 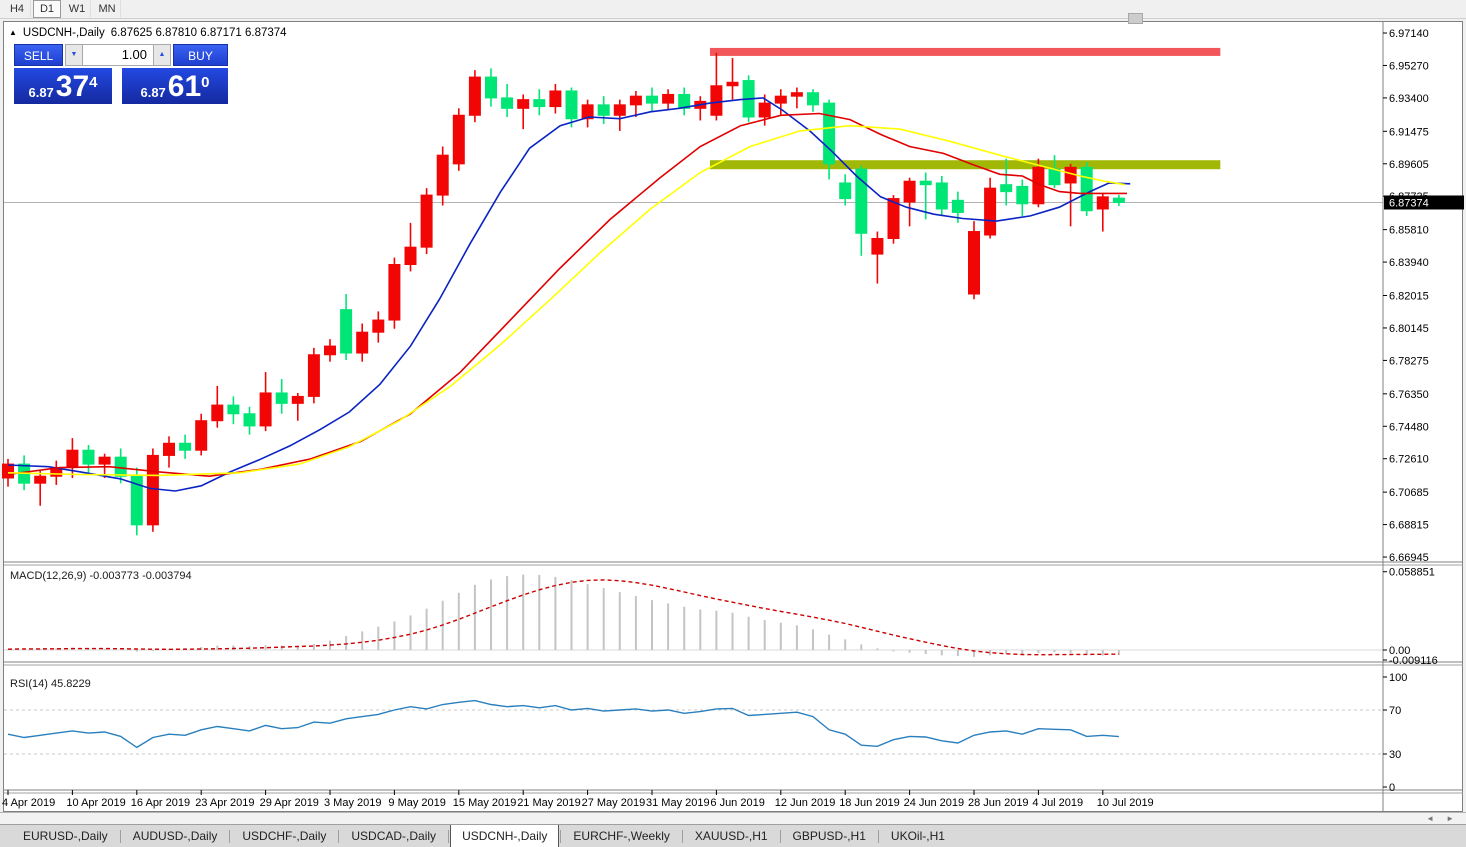 What do you see at coordinates (1450, 818) in the screenshot?
I see `tab-scroll-right-icon: ►` at bounding box center [1450, 818].